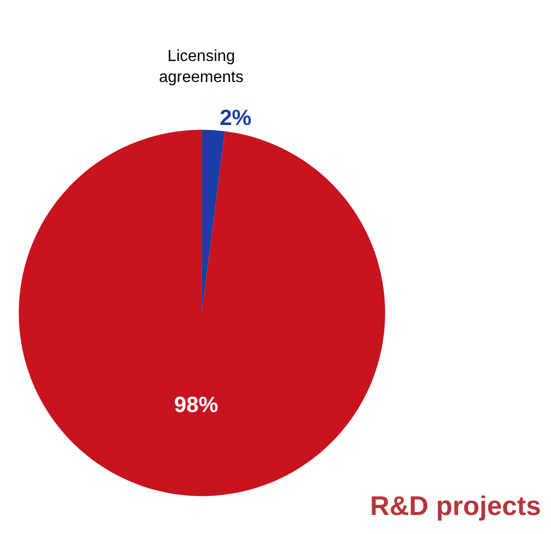  I want to click on data-label: 2%, so click(236, 117).